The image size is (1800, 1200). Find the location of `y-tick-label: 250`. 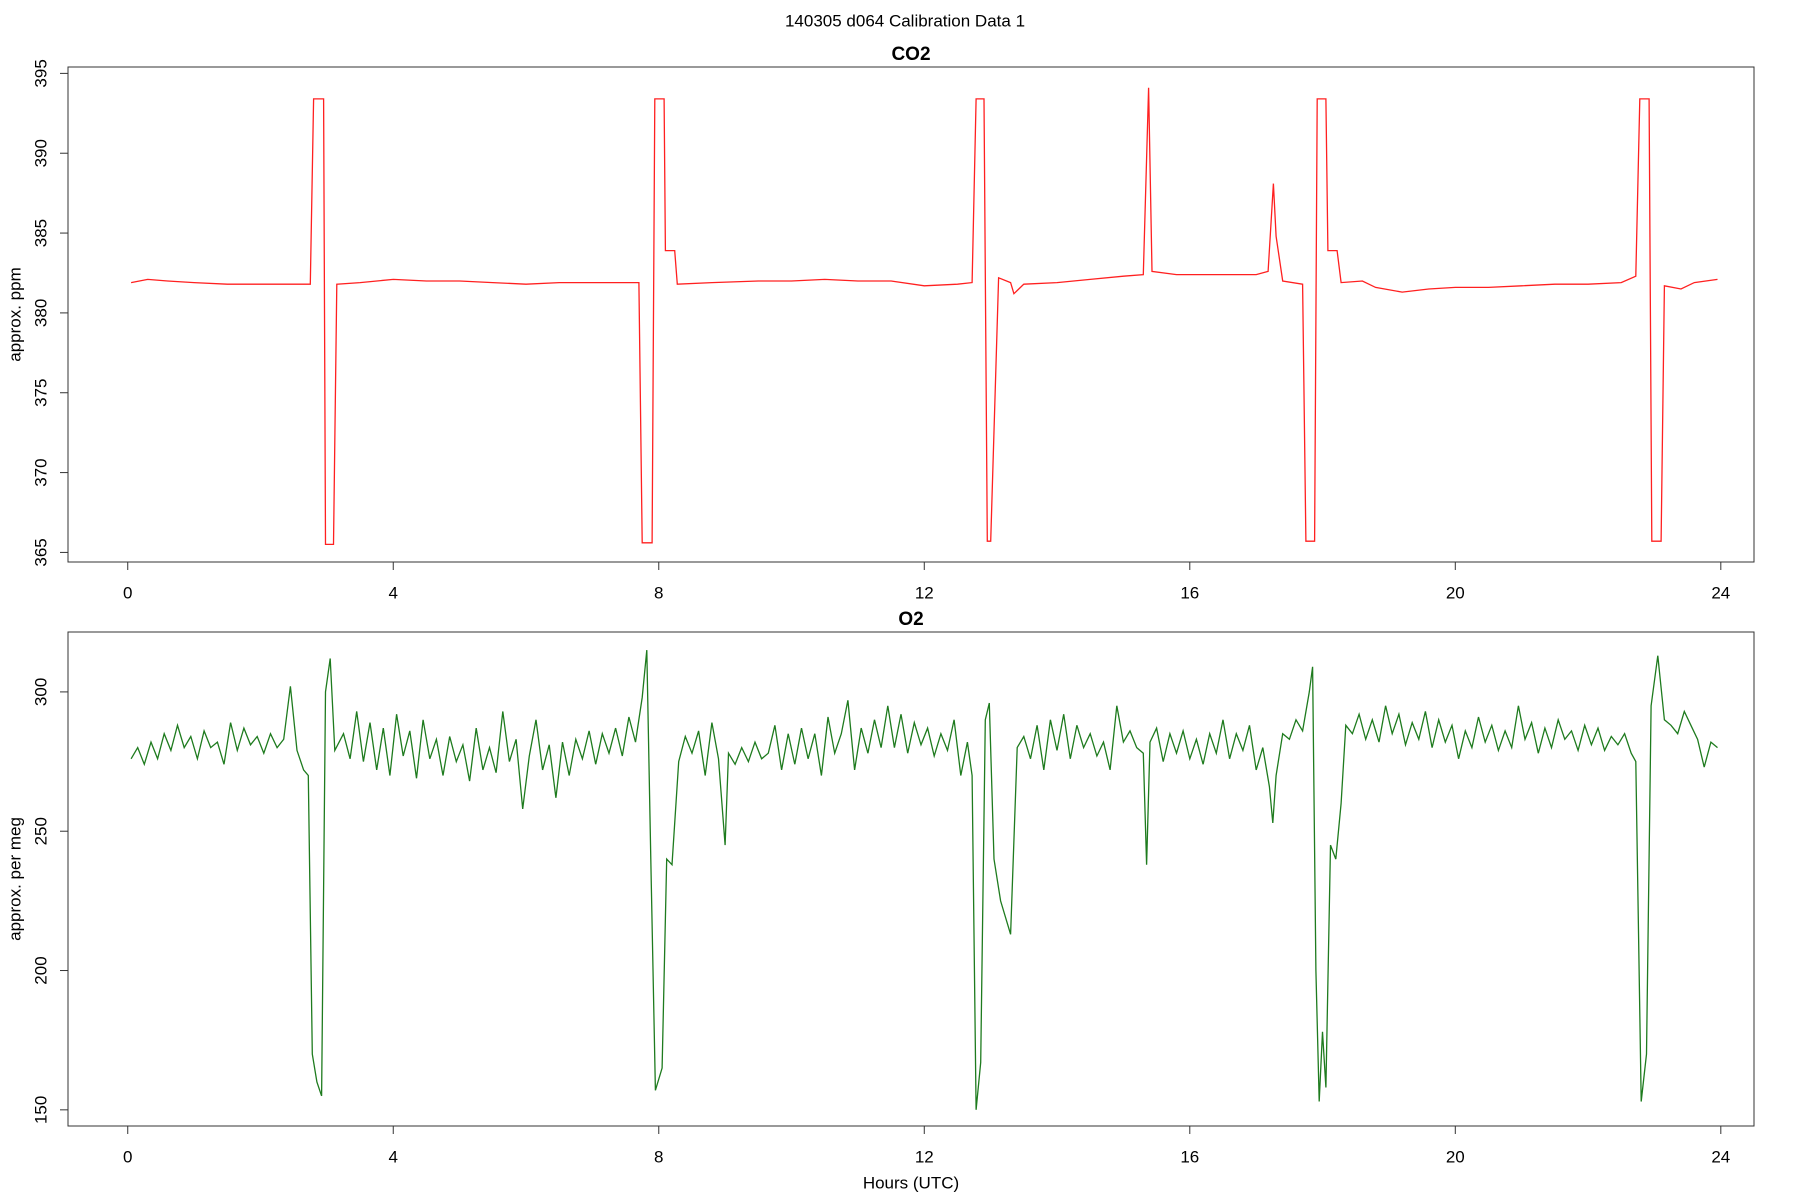

y-tick-label: 250 is located at coordinates (40, 831).